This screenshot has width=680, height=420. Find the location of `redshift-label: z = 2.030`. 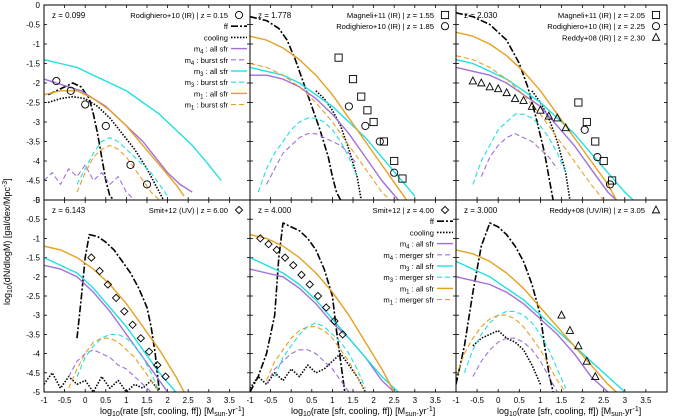

redshift-label: z = 2.030 is located at coordinates (481, 15).